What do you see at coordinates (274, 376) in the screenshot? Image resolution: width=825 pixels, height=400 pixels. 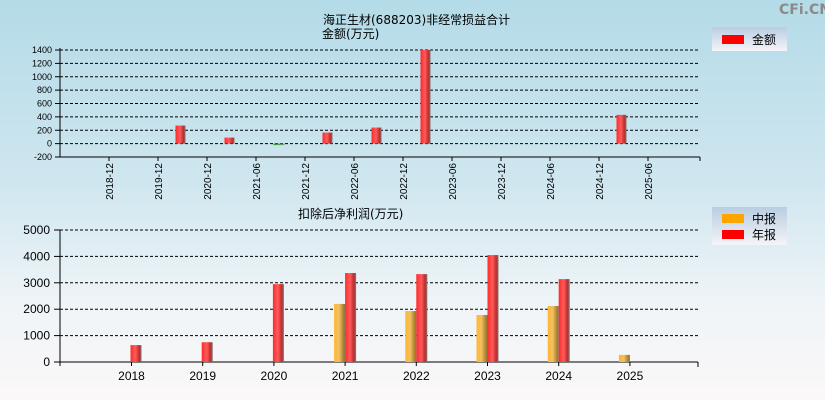 I see `x-tick-label: 2020` at bounding box center [274, 376].